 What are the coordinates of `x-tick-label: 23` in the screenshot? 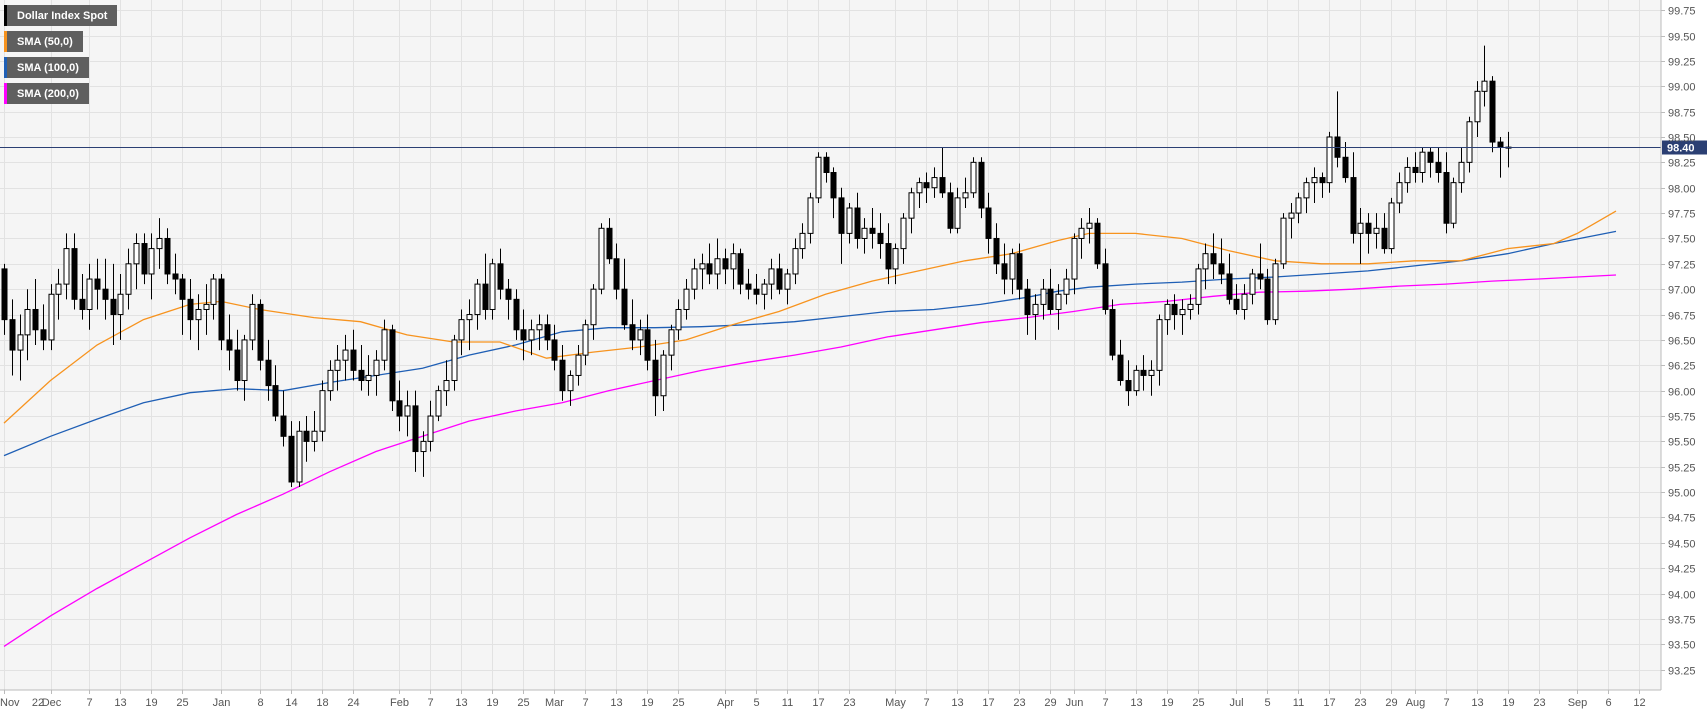 It's located at (1539, 703).